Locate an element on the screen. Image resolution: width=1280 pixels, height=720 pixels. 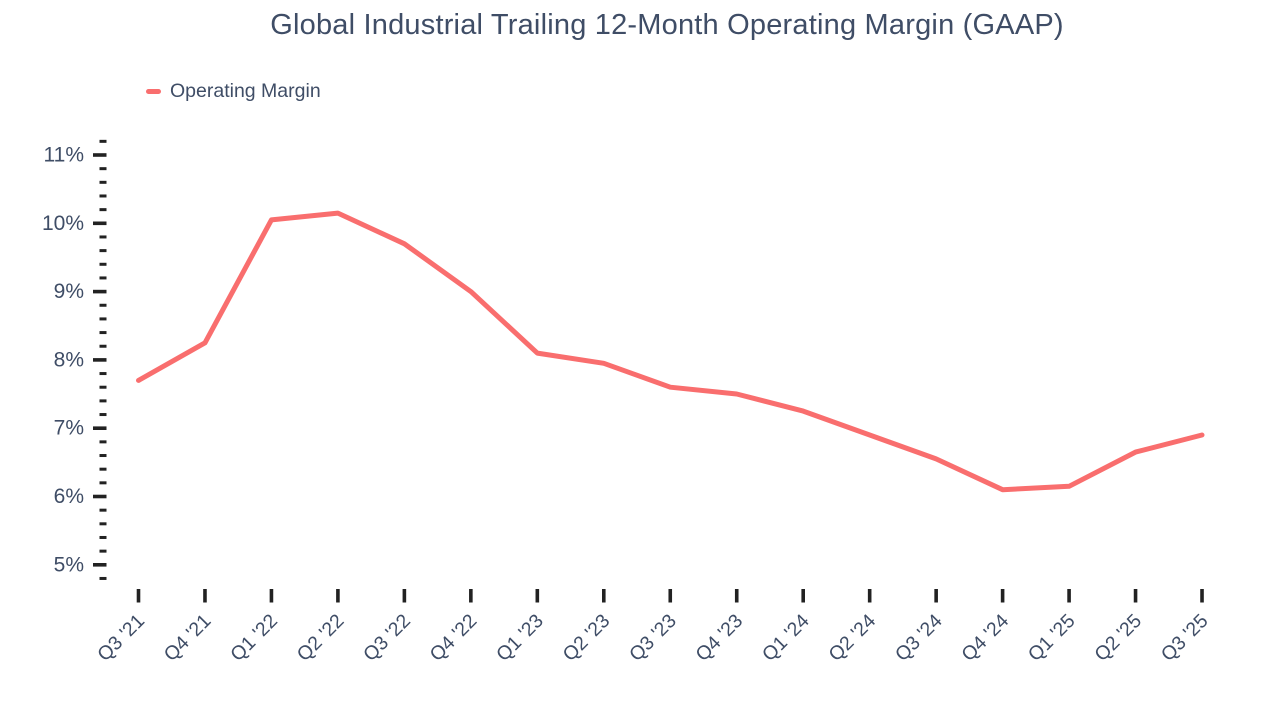
x-axis-tick-label: Q3 '23 is located at coordinates (653, 638).